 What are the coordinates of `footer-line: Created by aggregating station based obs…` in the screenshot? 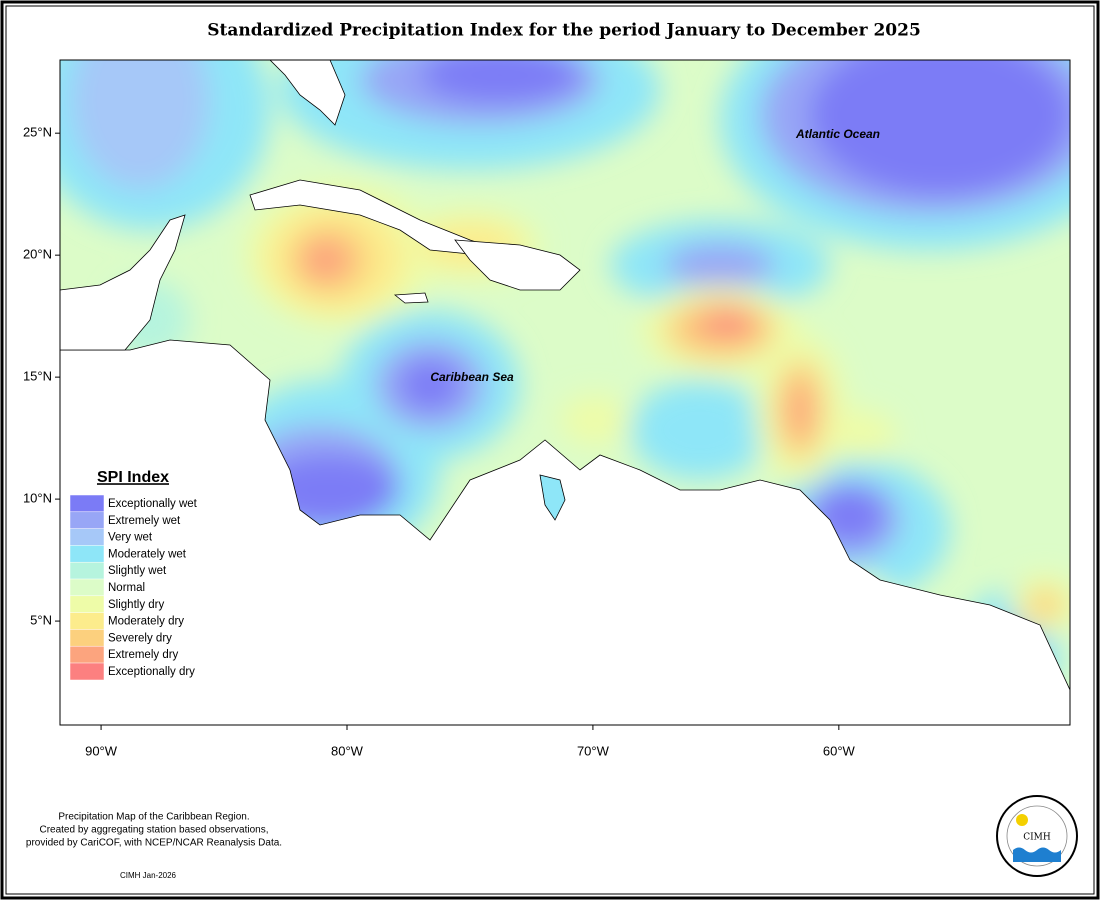 It's located at (153, 830).